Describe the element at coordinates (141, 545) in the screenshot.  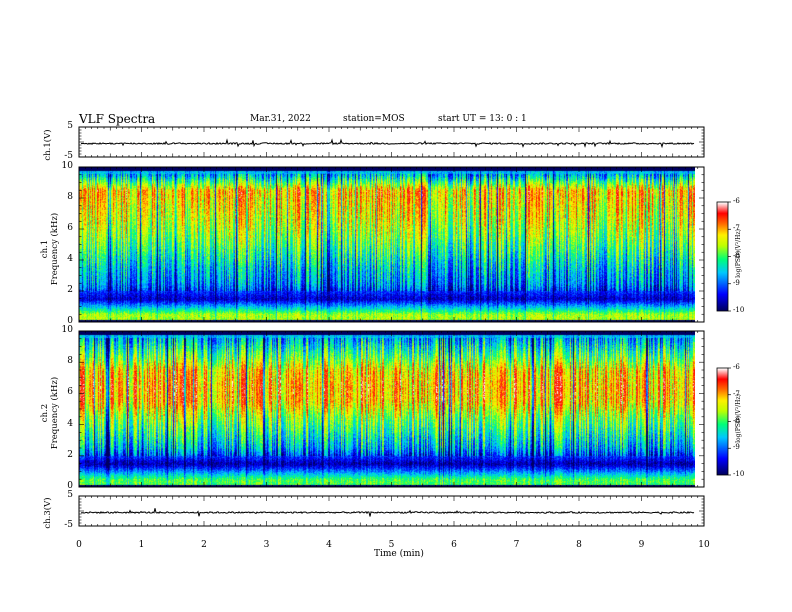
I see `x-tick-label: 1` at that location.